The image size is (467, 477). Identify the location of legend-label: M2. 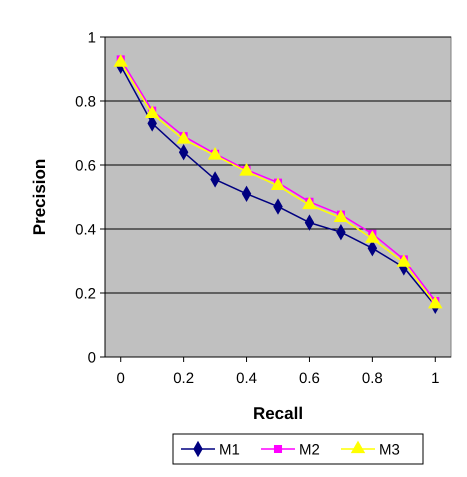
(309, 449).